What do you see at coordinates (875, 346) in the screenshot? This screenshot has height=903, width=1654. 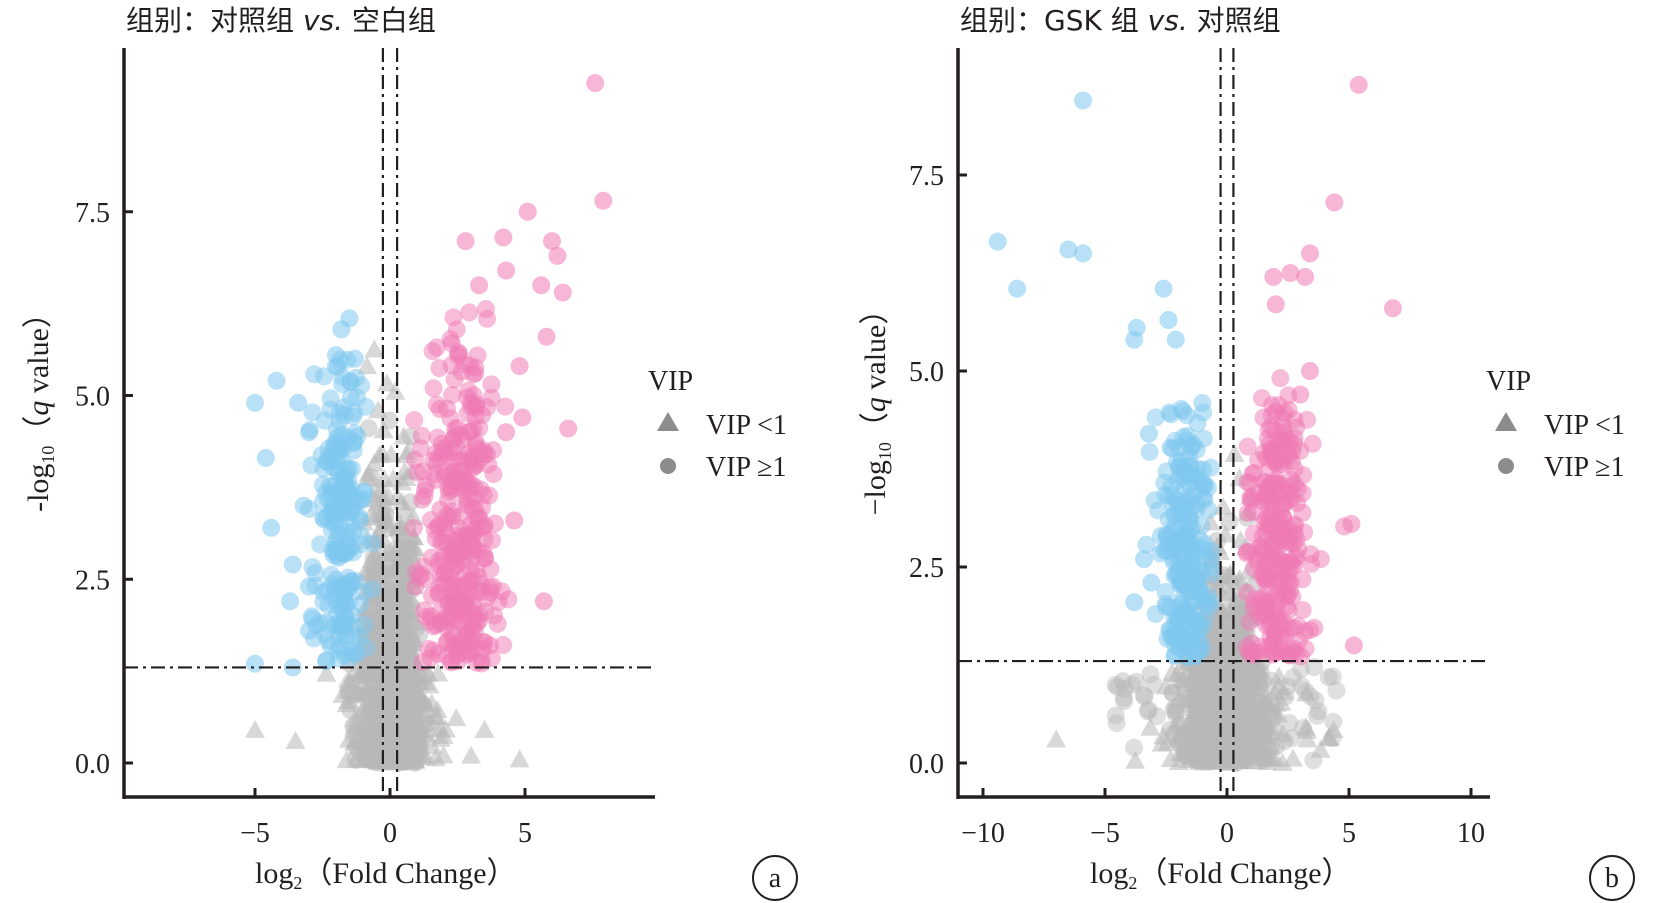 I see `y-axis-title-rest: value）` at bounding box center [875, 346].